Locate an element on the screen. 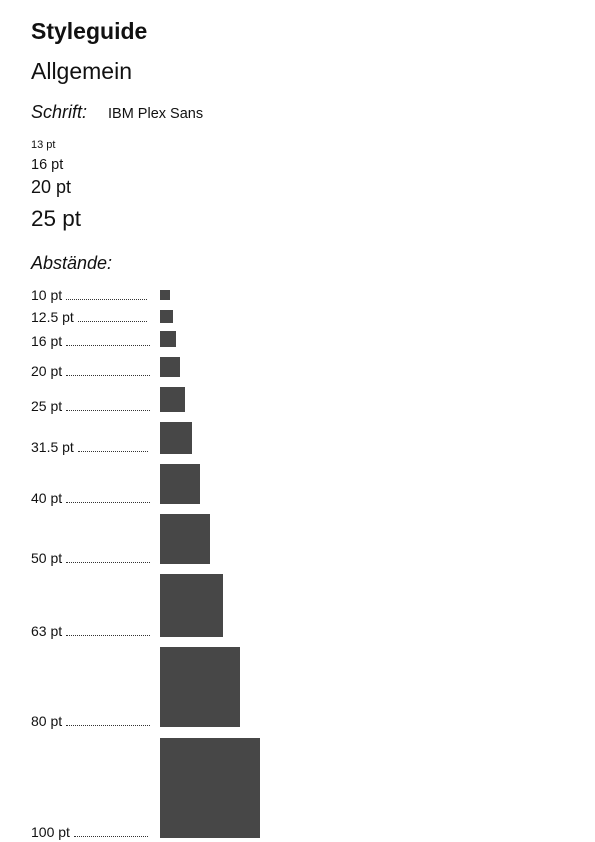  spacing-label-text: 31.5 pt is located at coordinates (52, 447).